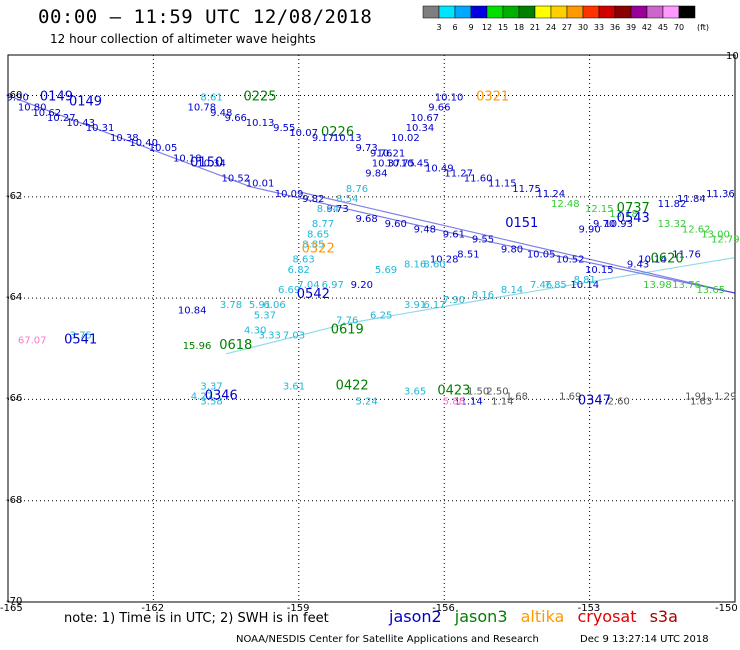 The width and height of the screenshot is (740, 650). I want to click on wave-height-value: 9.66, so click(439, 108).